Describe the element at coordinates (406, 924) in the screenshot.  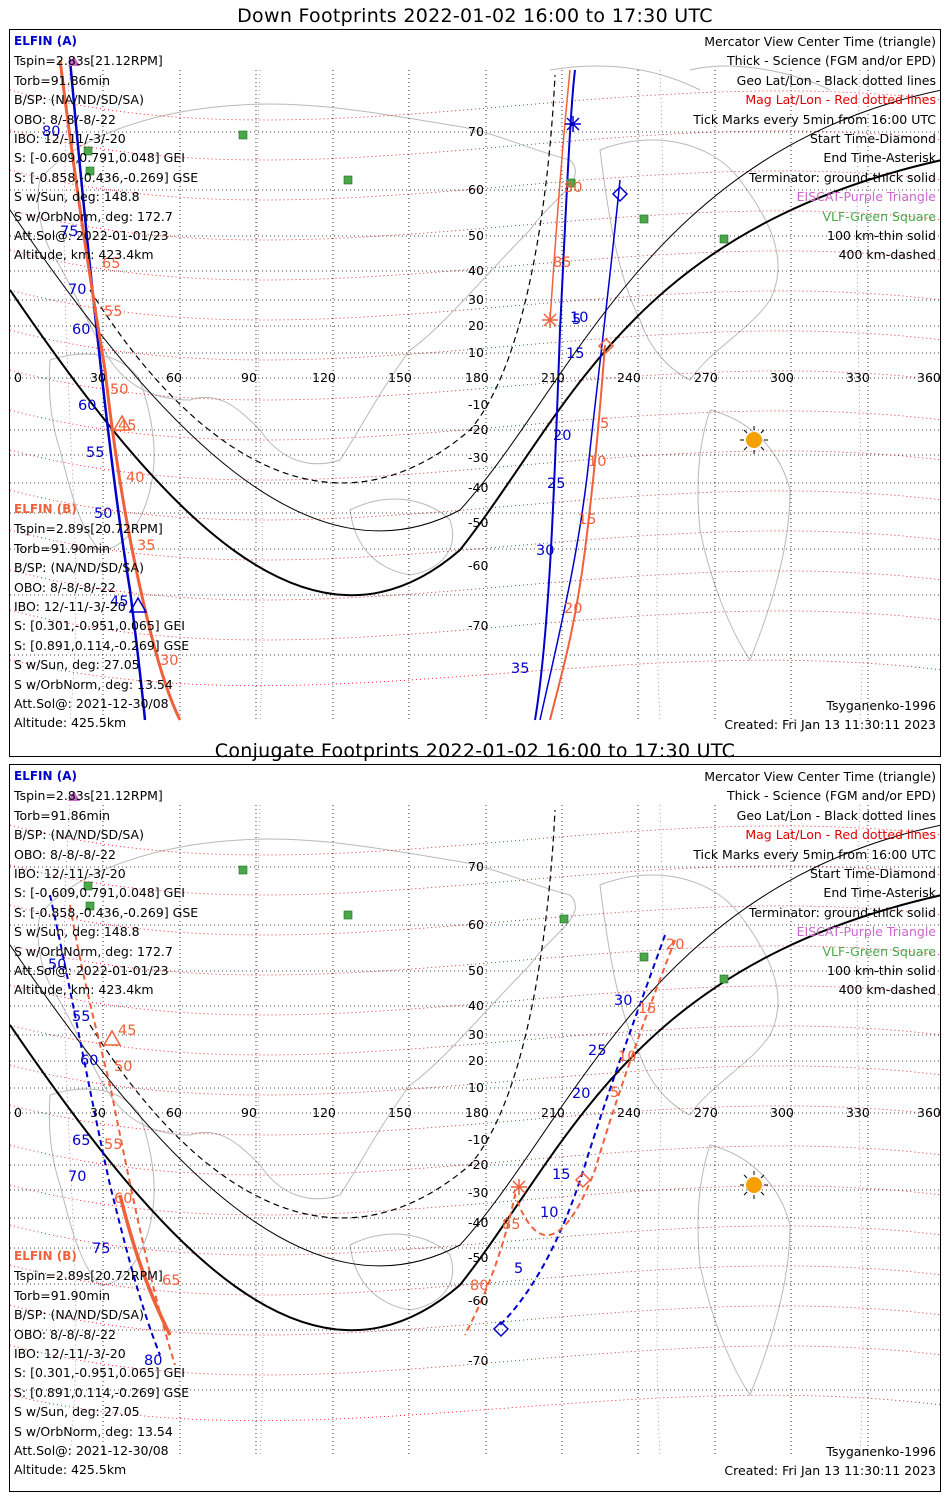
I see `vlf-stations` at that location.